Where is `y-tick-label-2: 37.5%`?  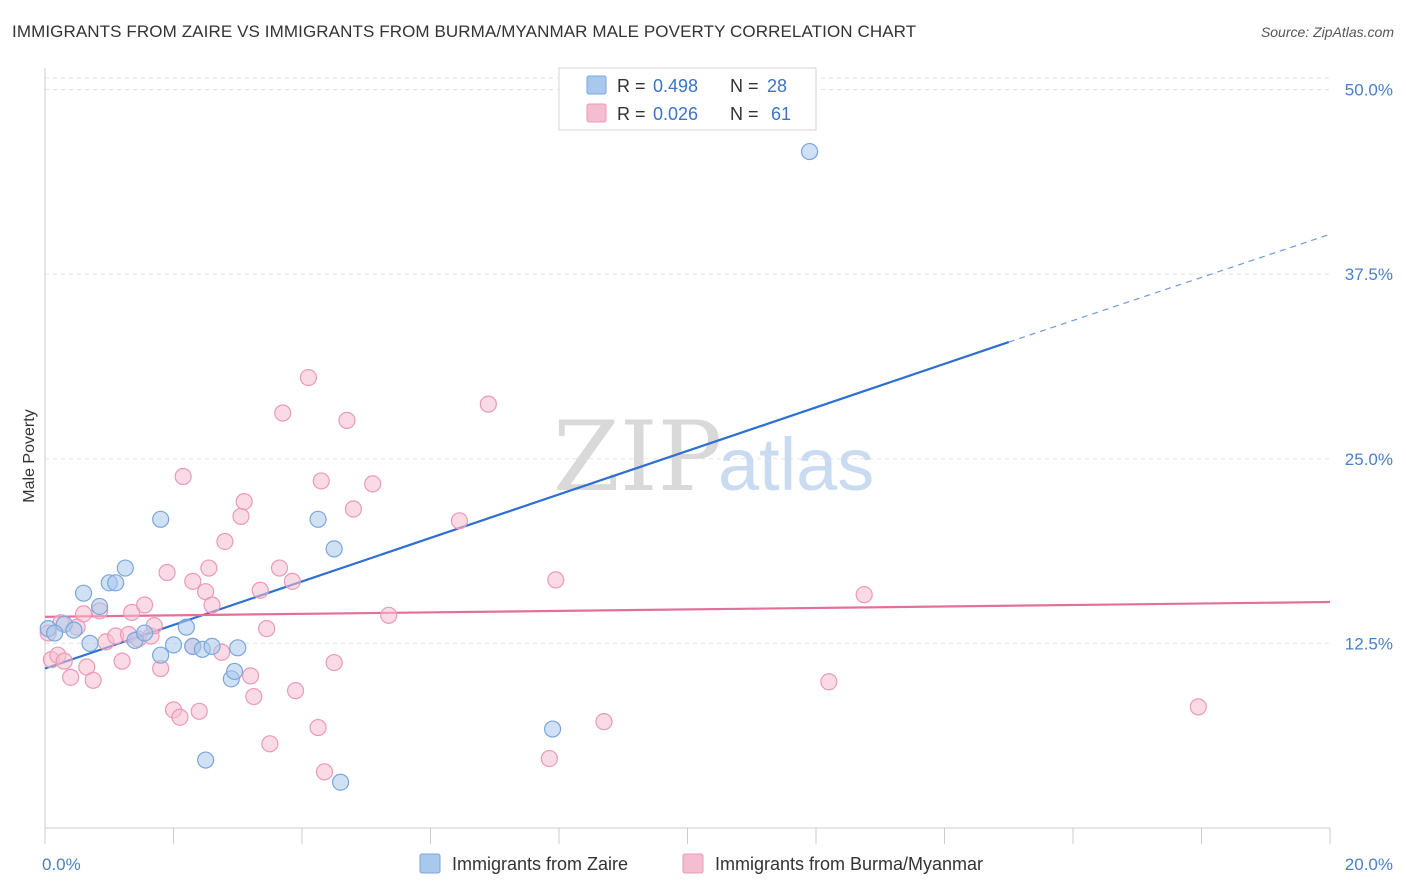 y-tick-label-2: 37.5% is located at coordinates (1369, 274).